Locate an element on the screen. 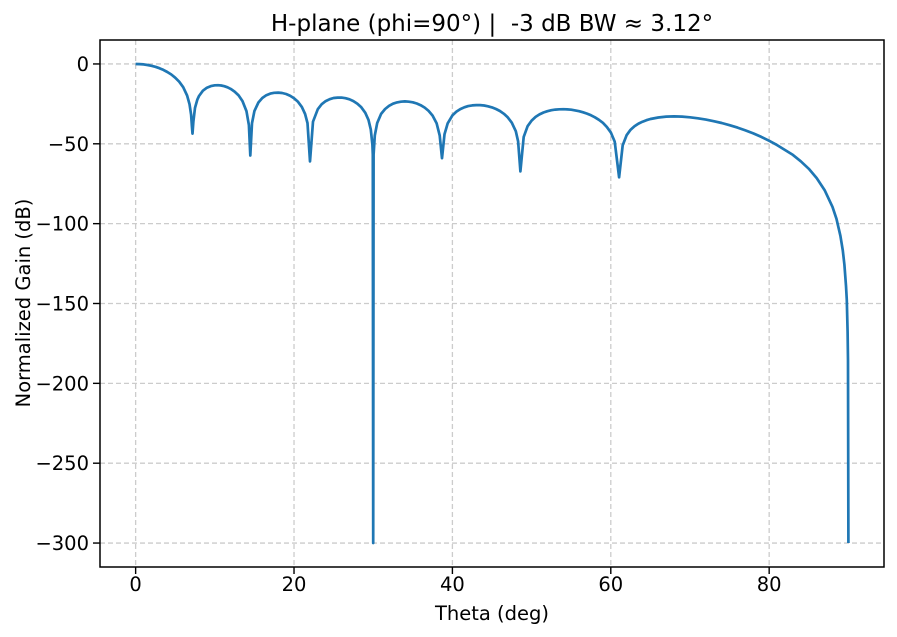 The width and height of the screenshot is (897, 637). y-tick-label: −100 is located at coordinates (62, 224).